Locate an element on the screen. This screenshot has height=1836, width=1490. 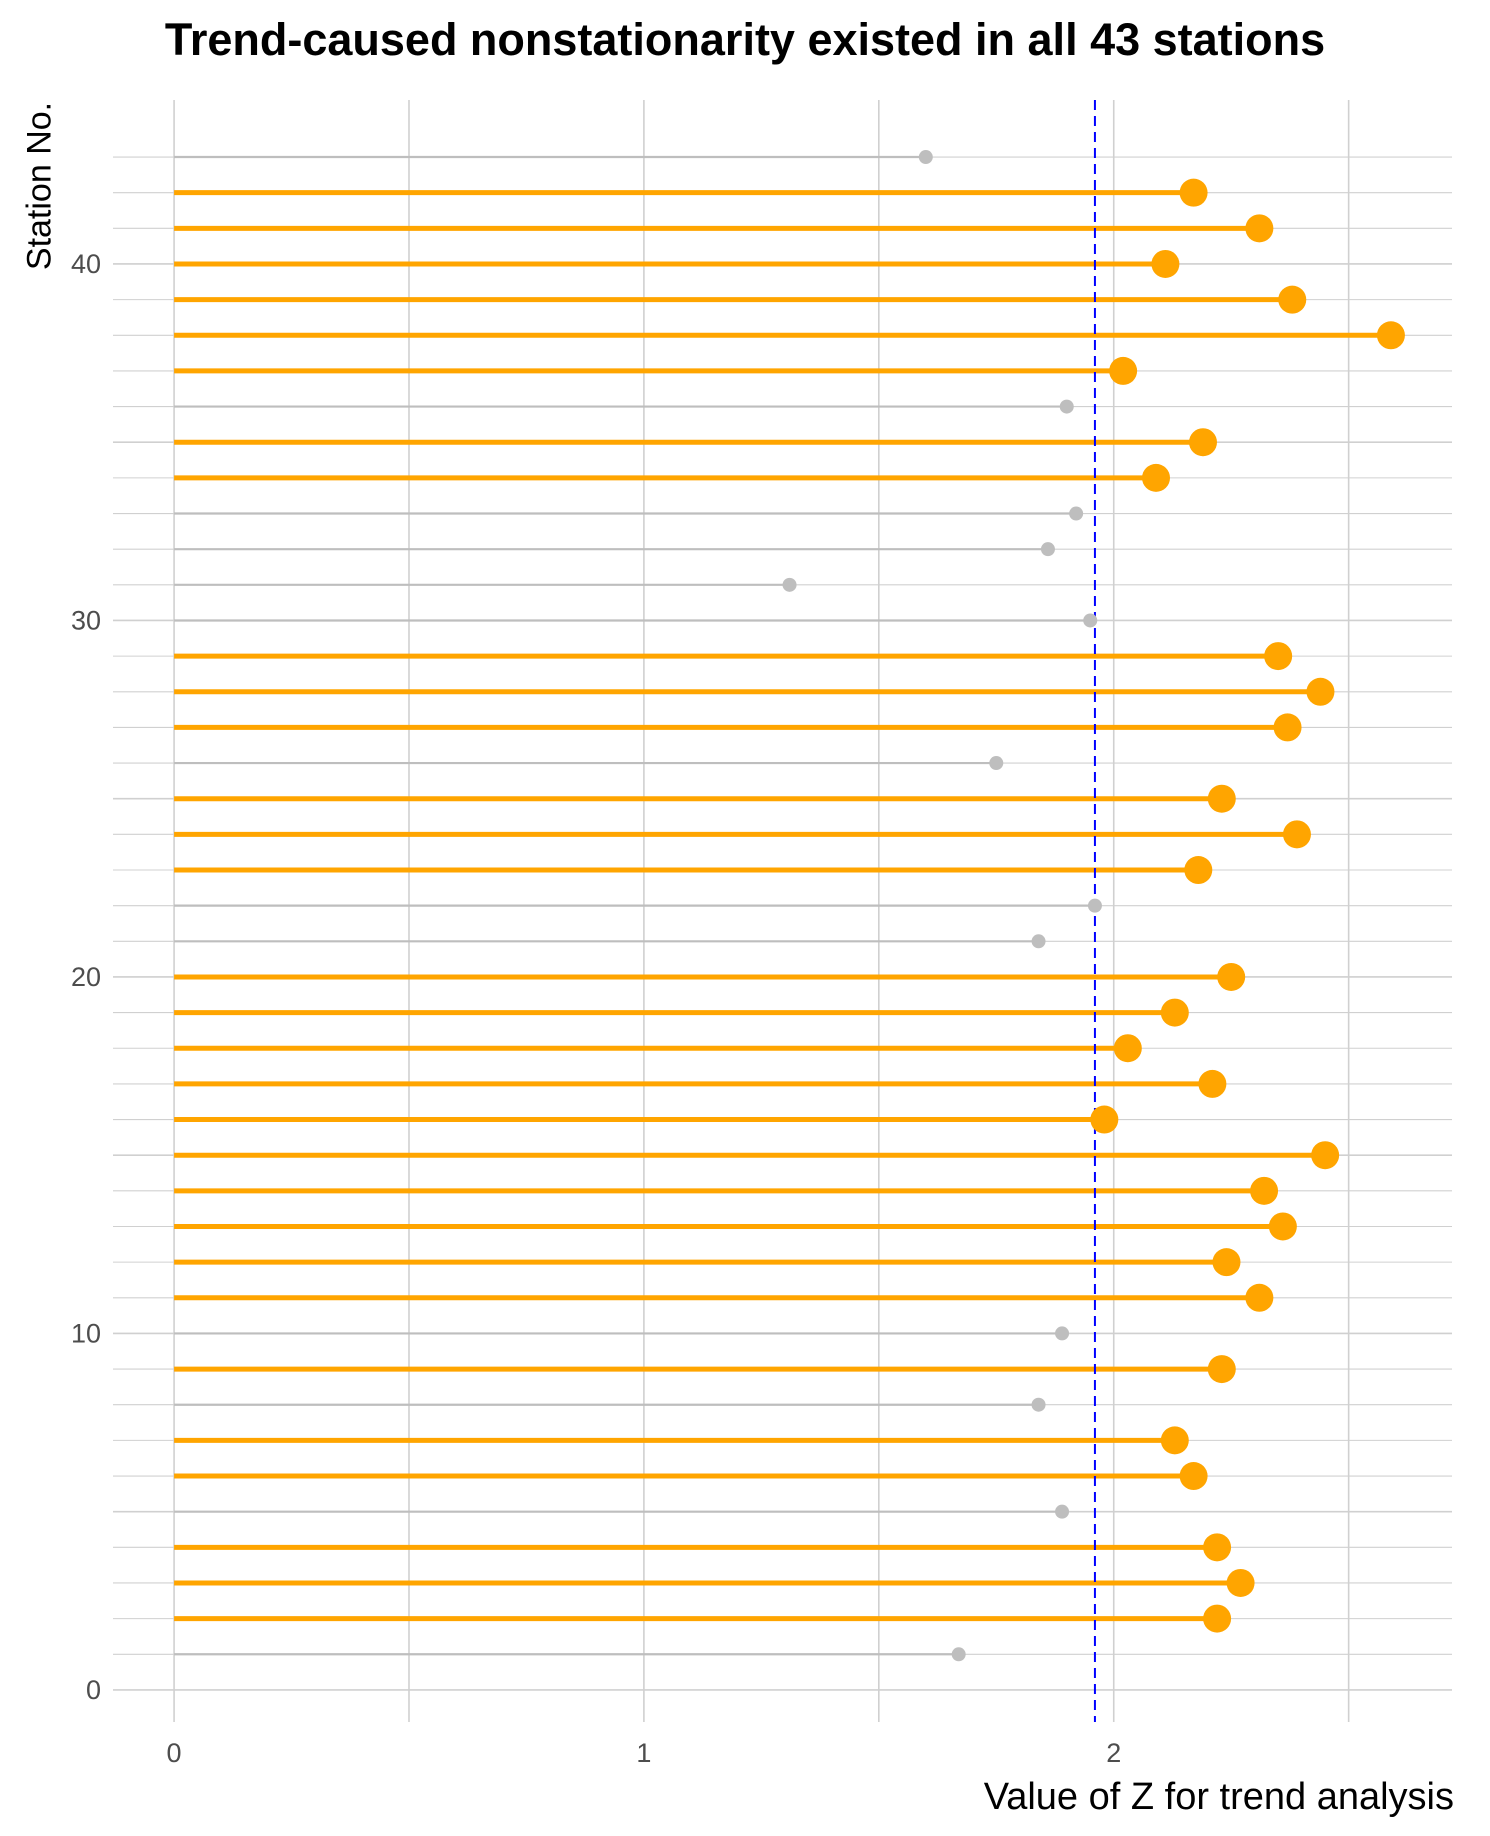
x-tick-label: 0 is located at coordinates (174, 1753).